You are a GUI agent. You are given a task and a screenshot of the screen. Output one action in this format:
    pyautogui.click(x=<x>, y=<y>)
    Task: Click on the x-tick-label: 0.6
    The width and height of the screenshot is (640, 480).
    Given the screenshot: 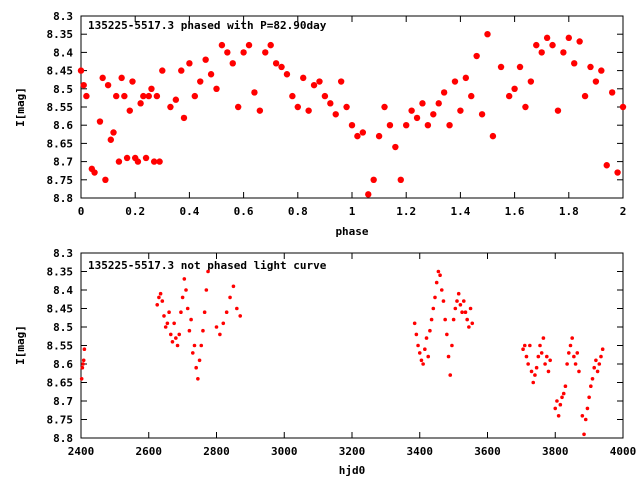 What is the action you would take?
    pyautogui.click(x=244, y=211)
    